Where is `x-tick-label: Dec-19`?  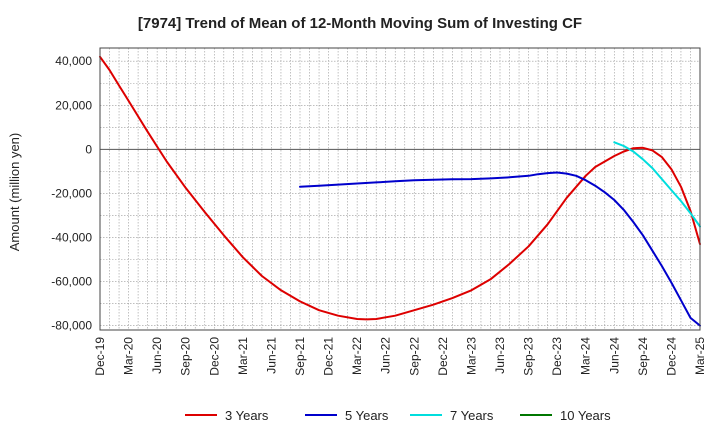 x-tick-label: Dec-19 is located at coordinates (100, 356).